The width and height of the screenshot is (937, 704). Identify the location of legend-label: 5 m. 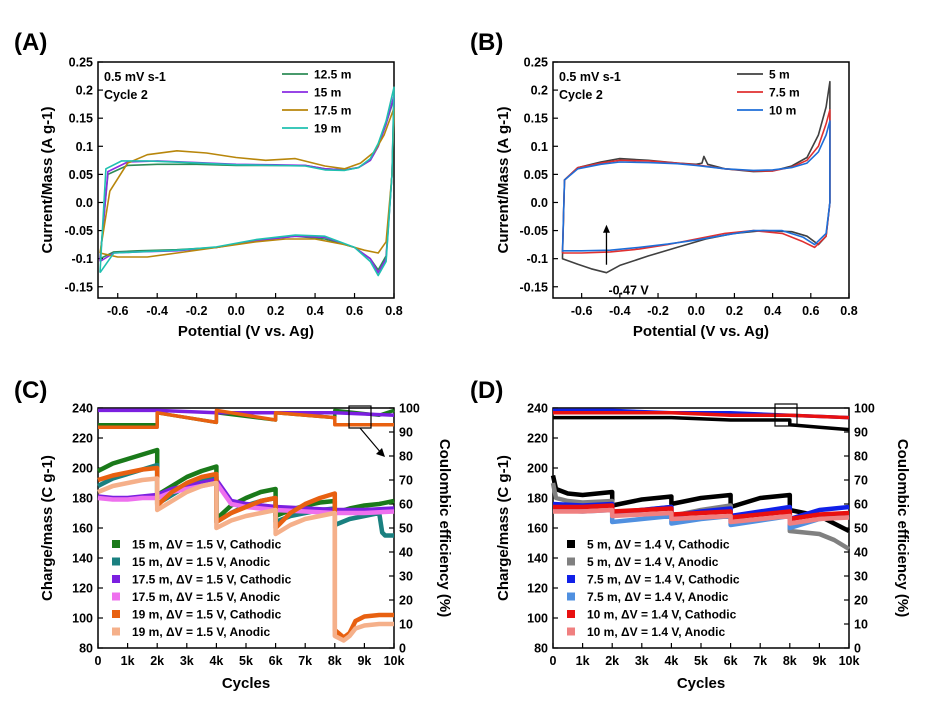
(779, 75).